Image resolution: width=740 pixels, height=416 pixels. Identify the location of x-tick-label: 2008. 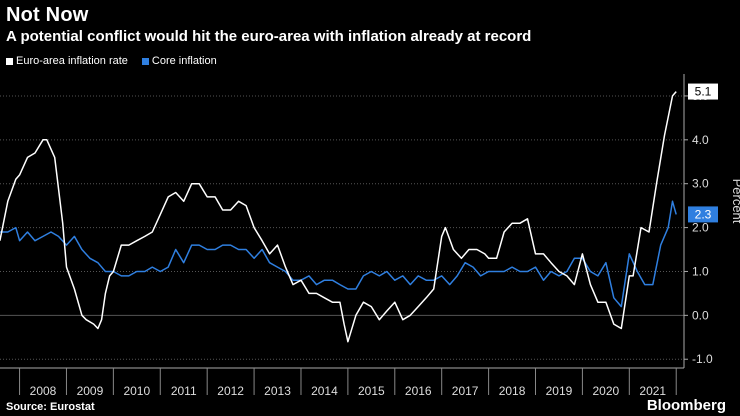
(43, 391).